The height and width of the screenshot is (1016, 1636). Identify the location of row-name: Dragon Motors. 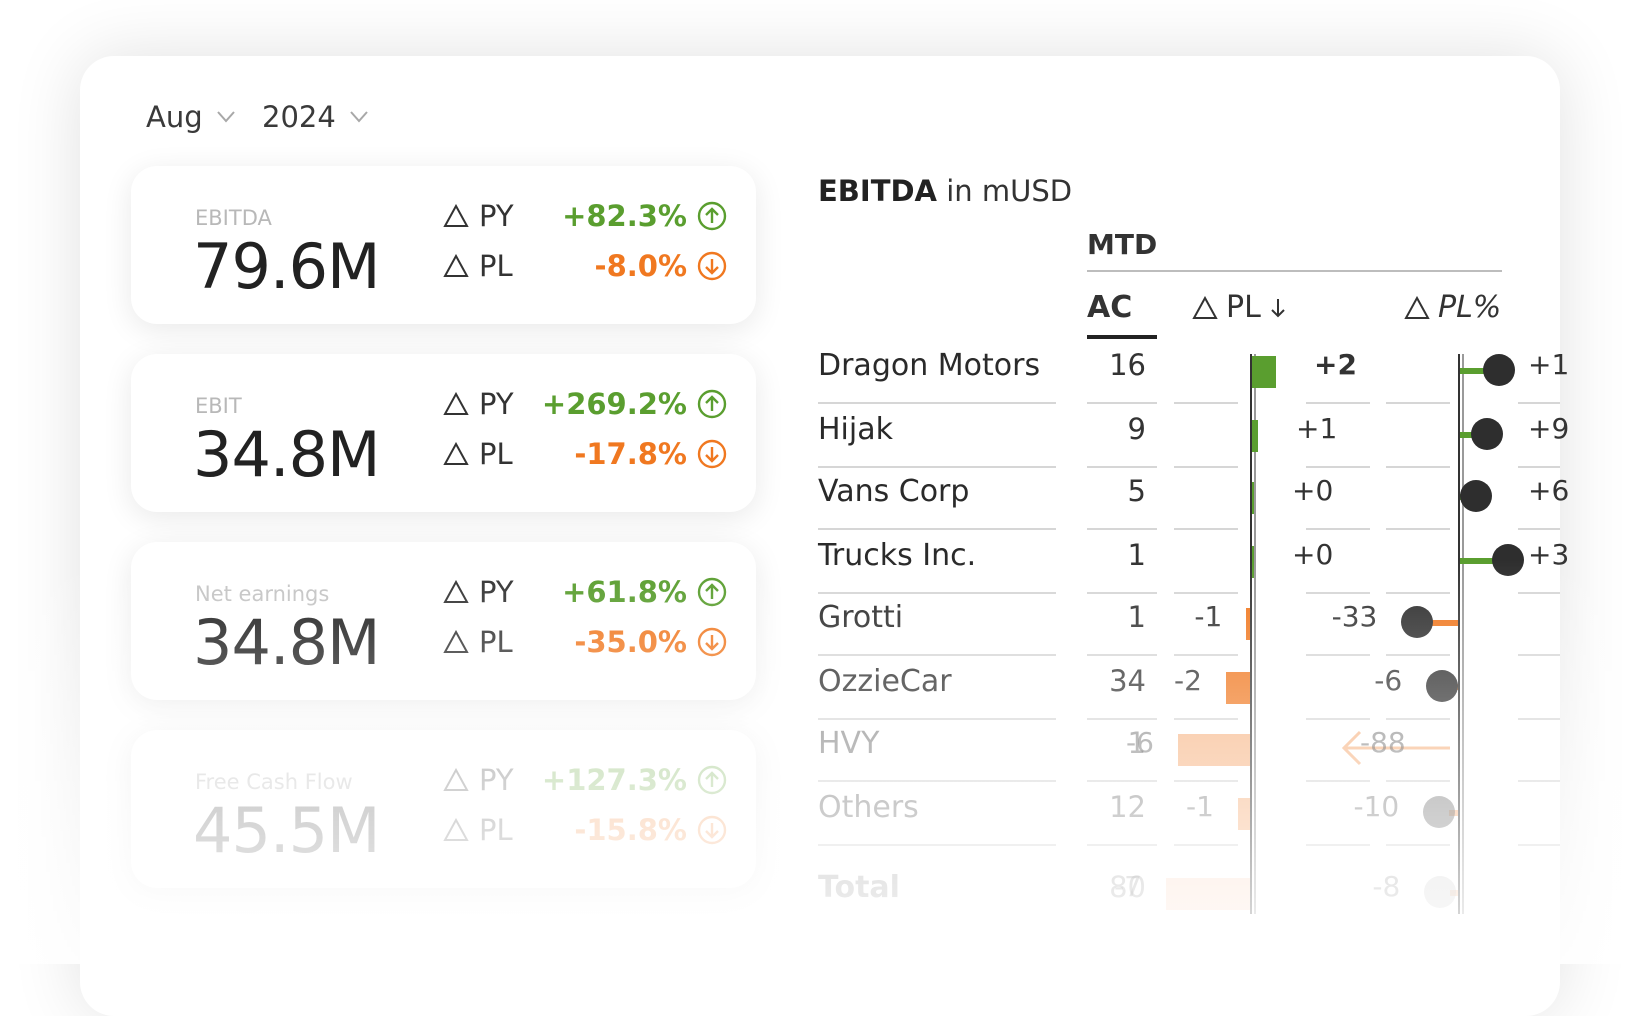
(929, 365).